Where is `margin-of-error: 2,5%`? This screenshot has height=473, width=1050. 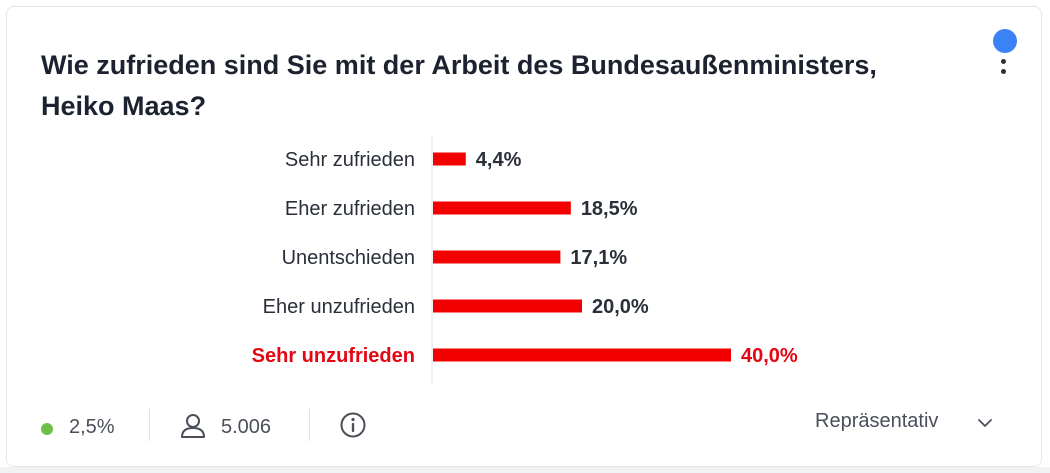 margin-of-error: 2,5% is located at coordinates (92, 427).